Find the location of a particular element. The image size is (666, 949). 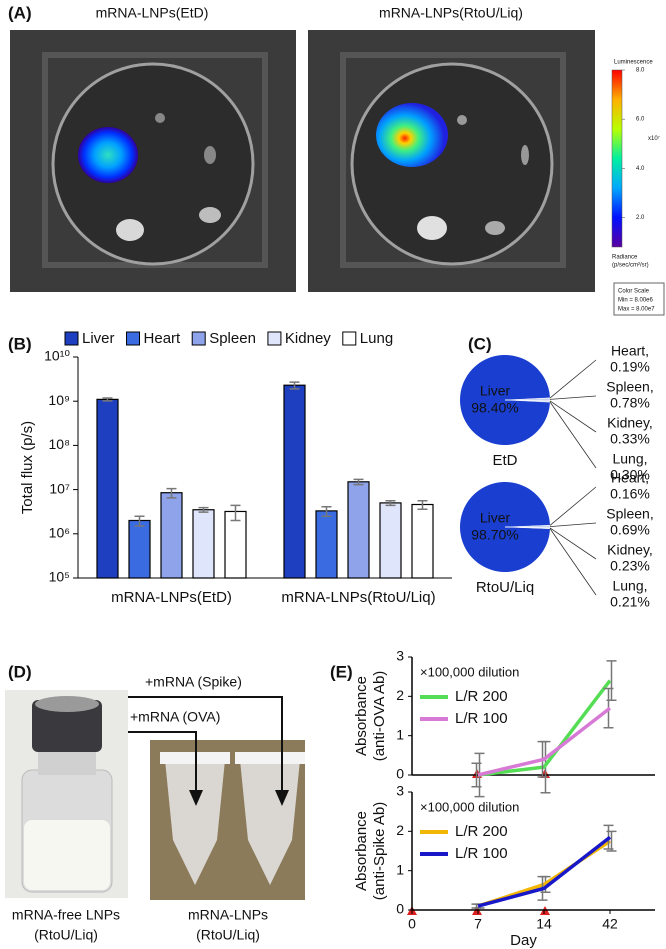

arrow-label: +mRNA (Spike) is located at coordinates (193, 682).